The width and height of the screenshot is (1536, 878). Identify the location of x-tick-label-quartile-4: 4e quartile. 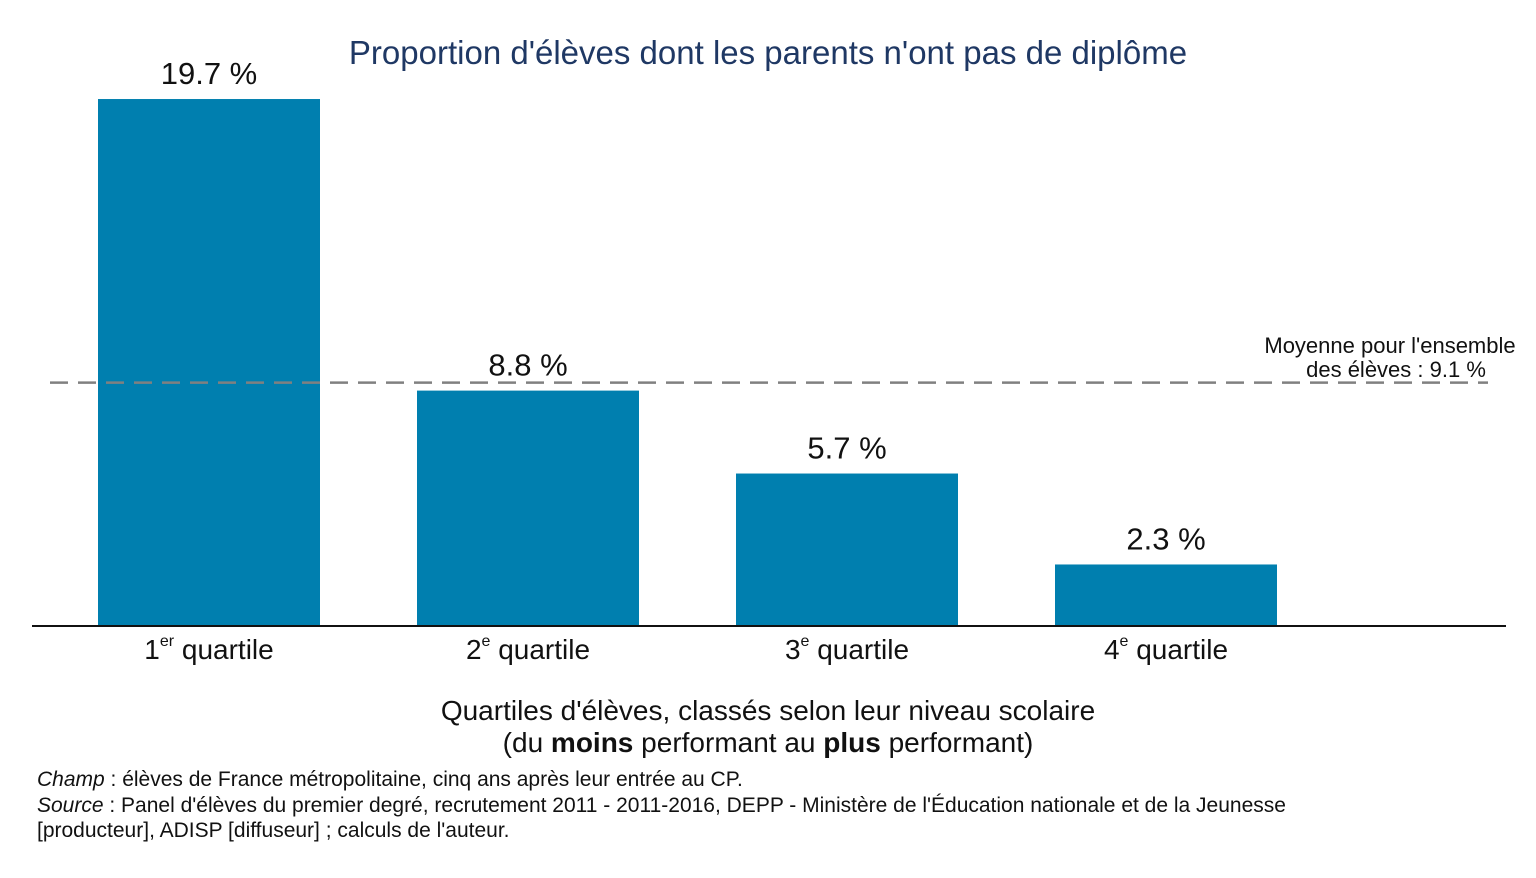
(1166, 649).